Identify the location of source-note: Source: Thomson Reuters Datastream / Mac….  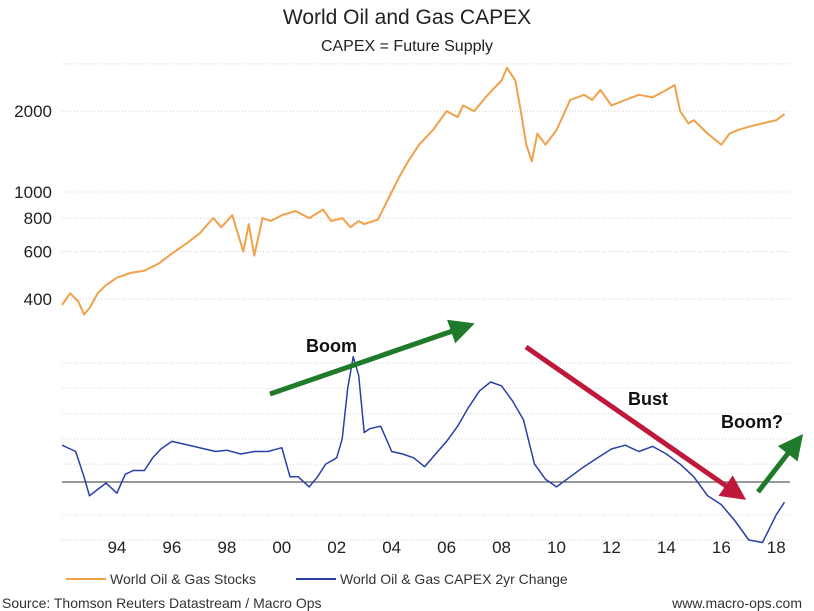
(162, 603).